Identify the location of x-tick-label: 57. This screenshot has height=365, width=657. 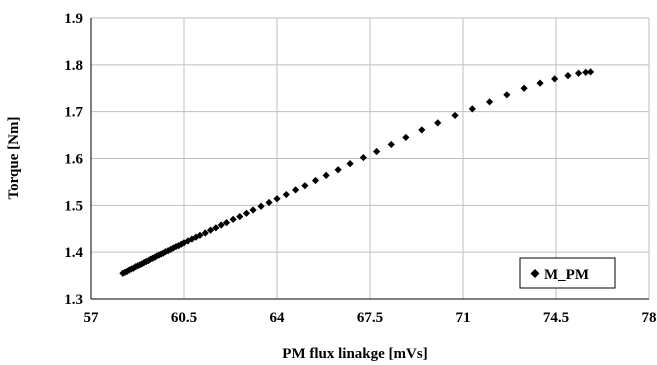
(92, 318).